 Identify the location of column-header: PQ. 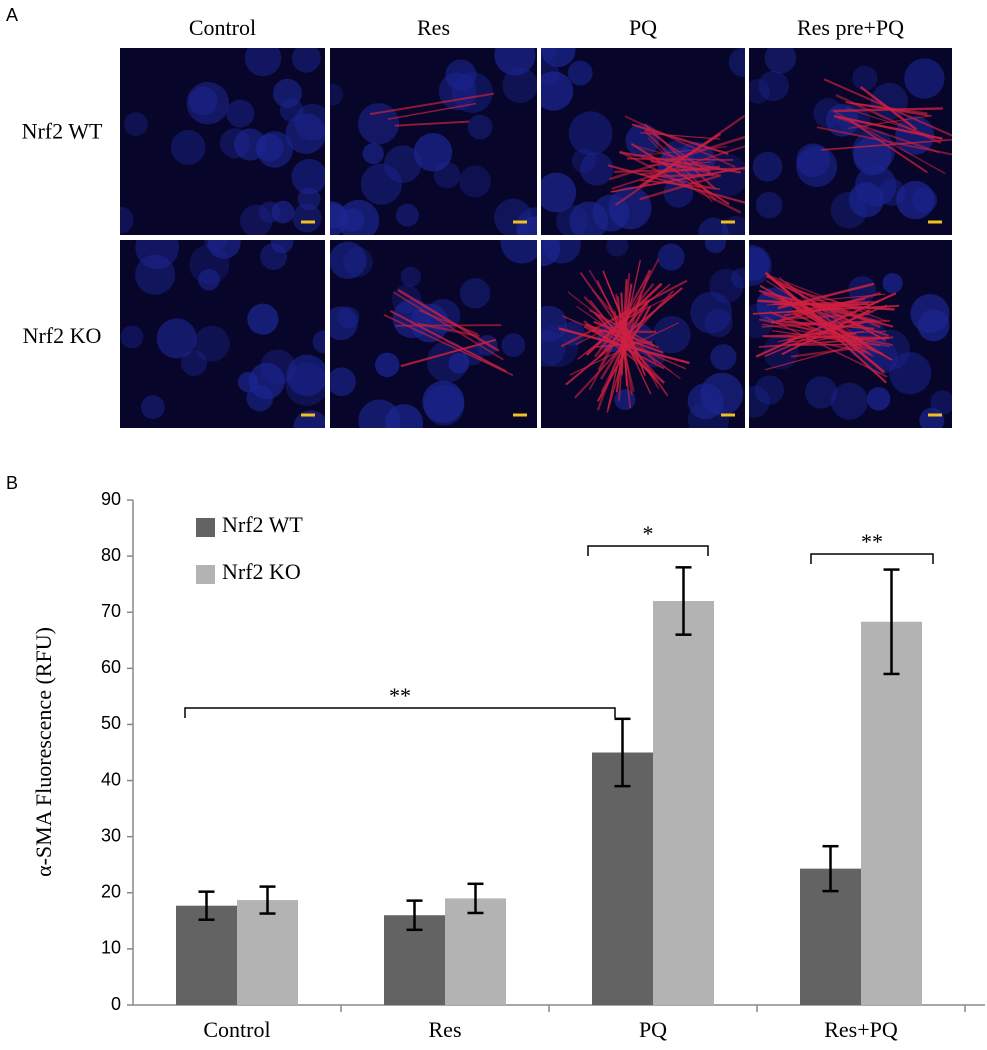
(643, 27).